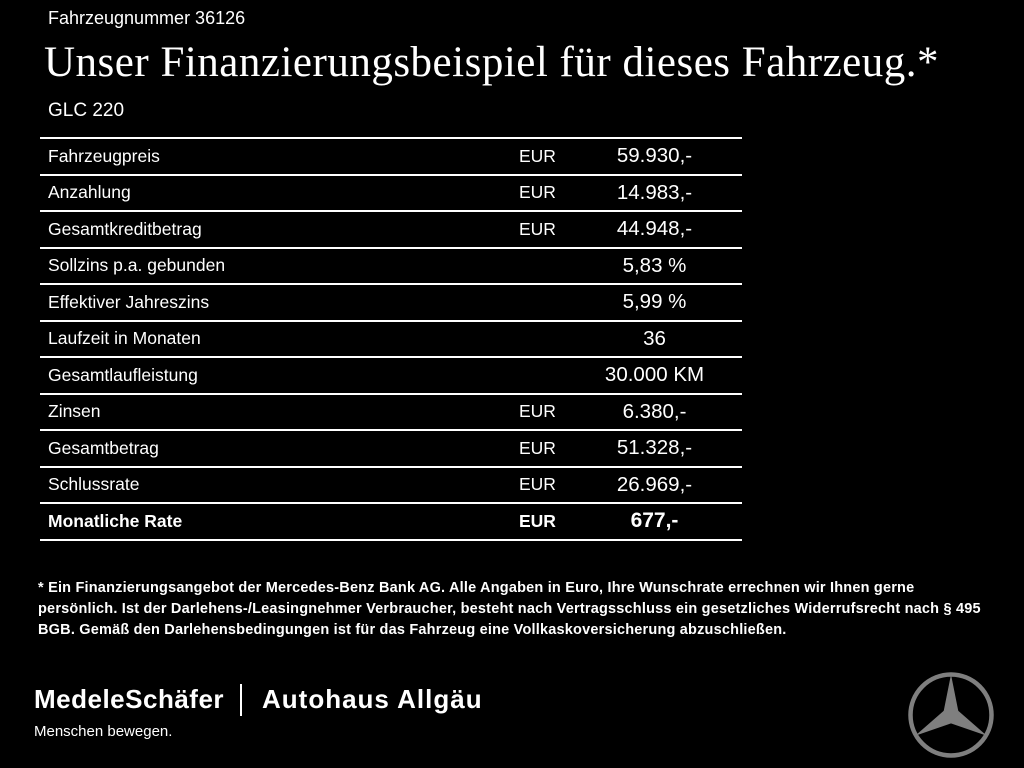 This screenshot has height=768, width=1024. Describe the element at coordinates (391, 522) in the screenshot. I see `table-row-monthly-rate: Monatliche Rate EUR 677,-` at that location.